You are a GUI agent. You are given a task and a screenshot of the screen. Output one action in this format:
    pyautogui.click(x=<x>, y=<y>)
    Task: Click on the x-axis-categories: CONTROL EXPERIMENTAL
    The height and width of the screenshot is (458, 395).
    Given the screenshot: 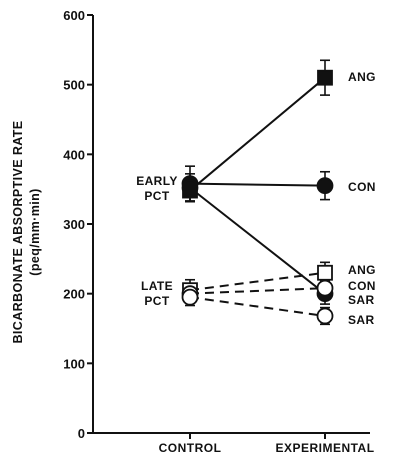 What is the action you would take?
    pyautogui.click(x=266, y=448)
    